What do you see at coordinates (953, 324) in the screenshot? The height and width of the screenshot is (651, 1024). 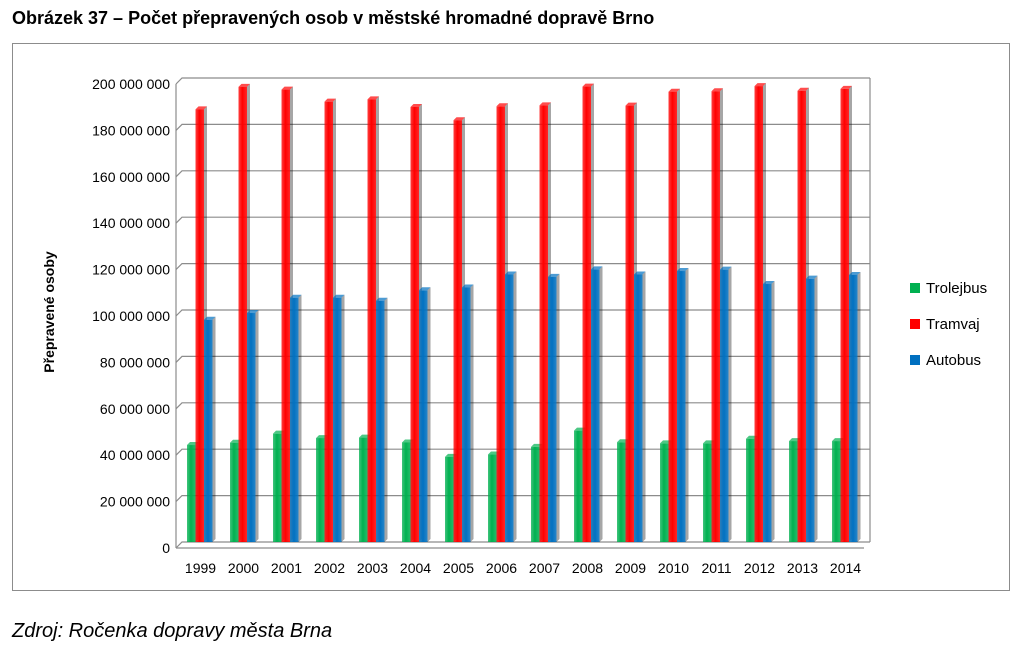 I see `legend-label-tramvaj: Tramvaj` at bounding box center [953, 324].